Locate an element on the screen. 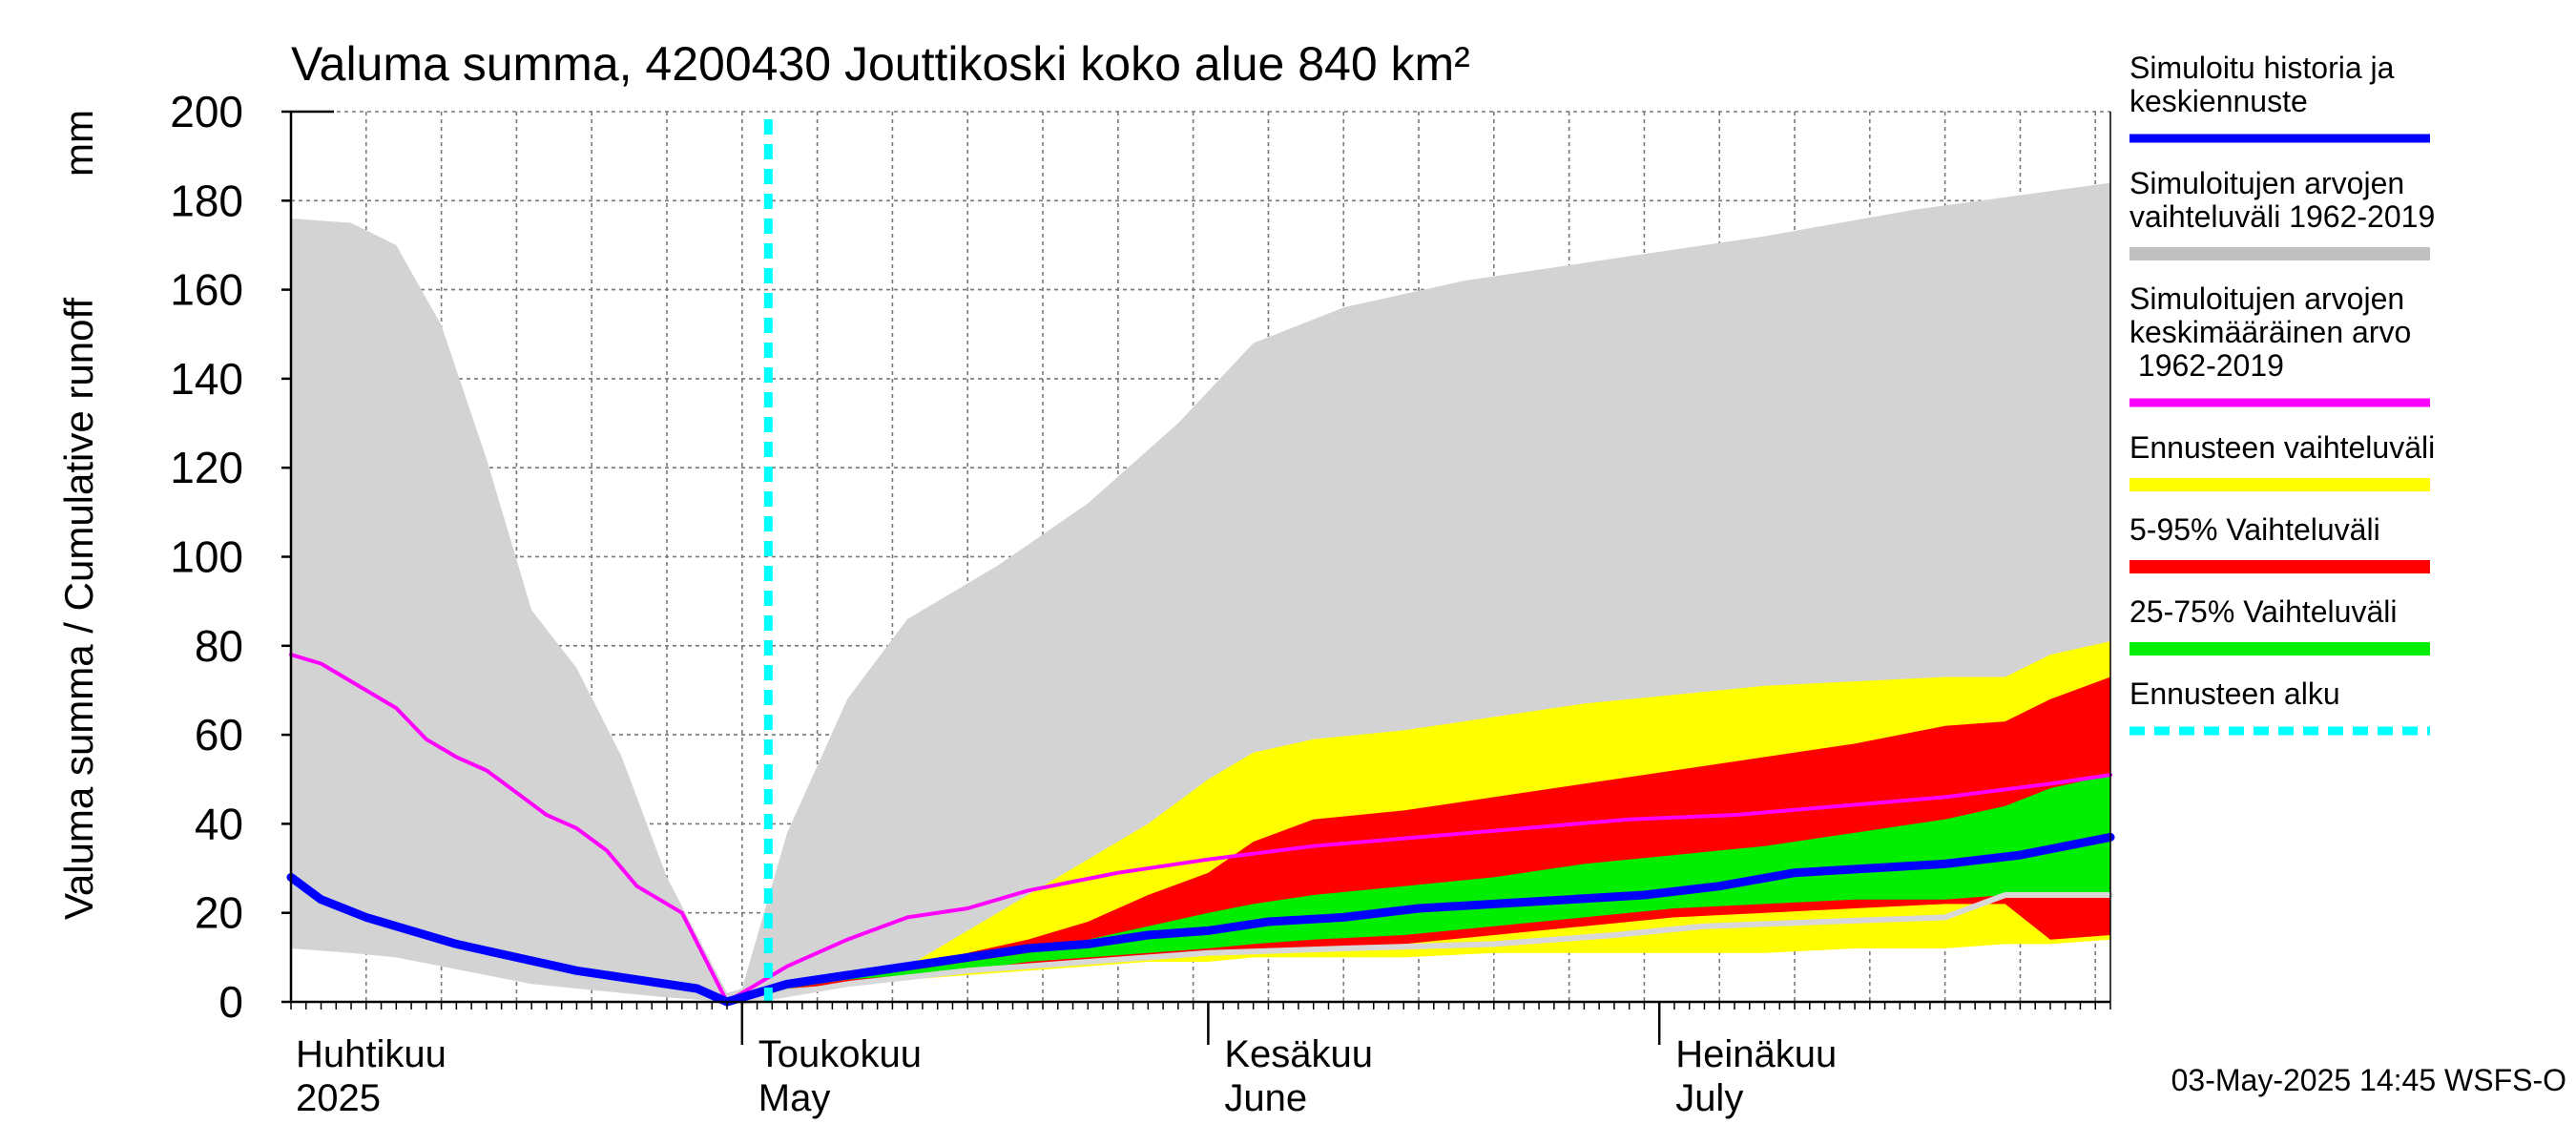 This screenshot has width=2576, height=1145. legend-label-line: 1962-2019 is located at coordinates (2206, 365).